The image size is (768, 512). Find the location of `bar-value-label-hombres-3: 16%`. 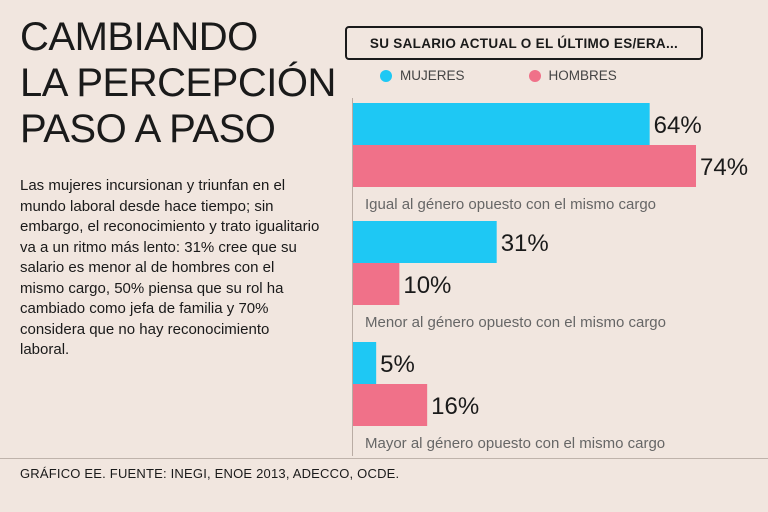

bar-value-label-hombres-3: 16% is located at coordinates (455, 406).